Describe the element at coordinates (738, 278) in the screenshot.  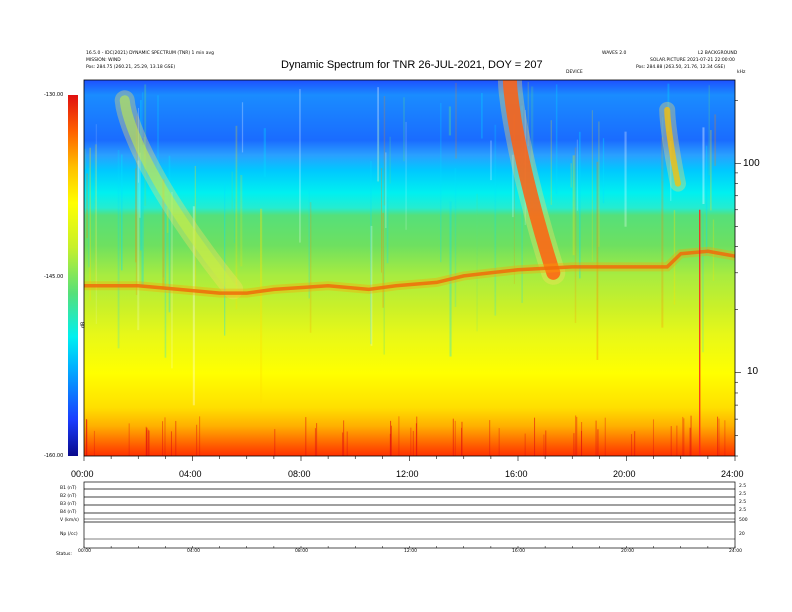
I see `y-ticks` at that location.